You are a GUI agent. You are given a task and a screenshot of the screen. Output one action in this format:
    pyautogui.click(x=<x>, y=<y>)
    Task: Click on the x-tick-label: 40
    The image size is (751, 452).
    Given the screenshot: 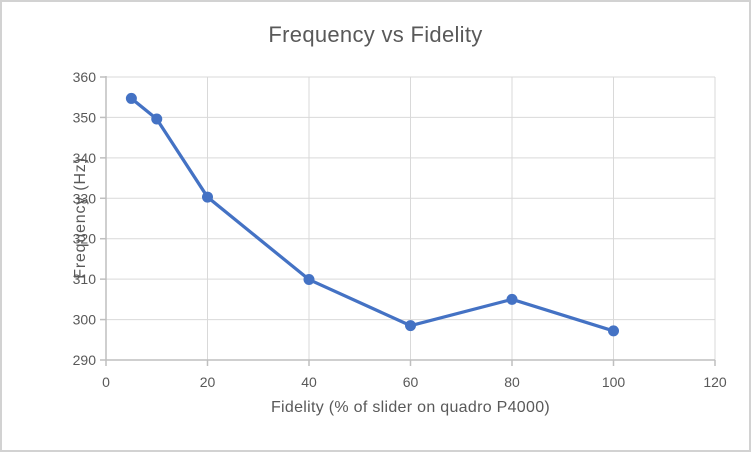 What is the action you would take?
    pyautogui.click(x=309, y=382)
    